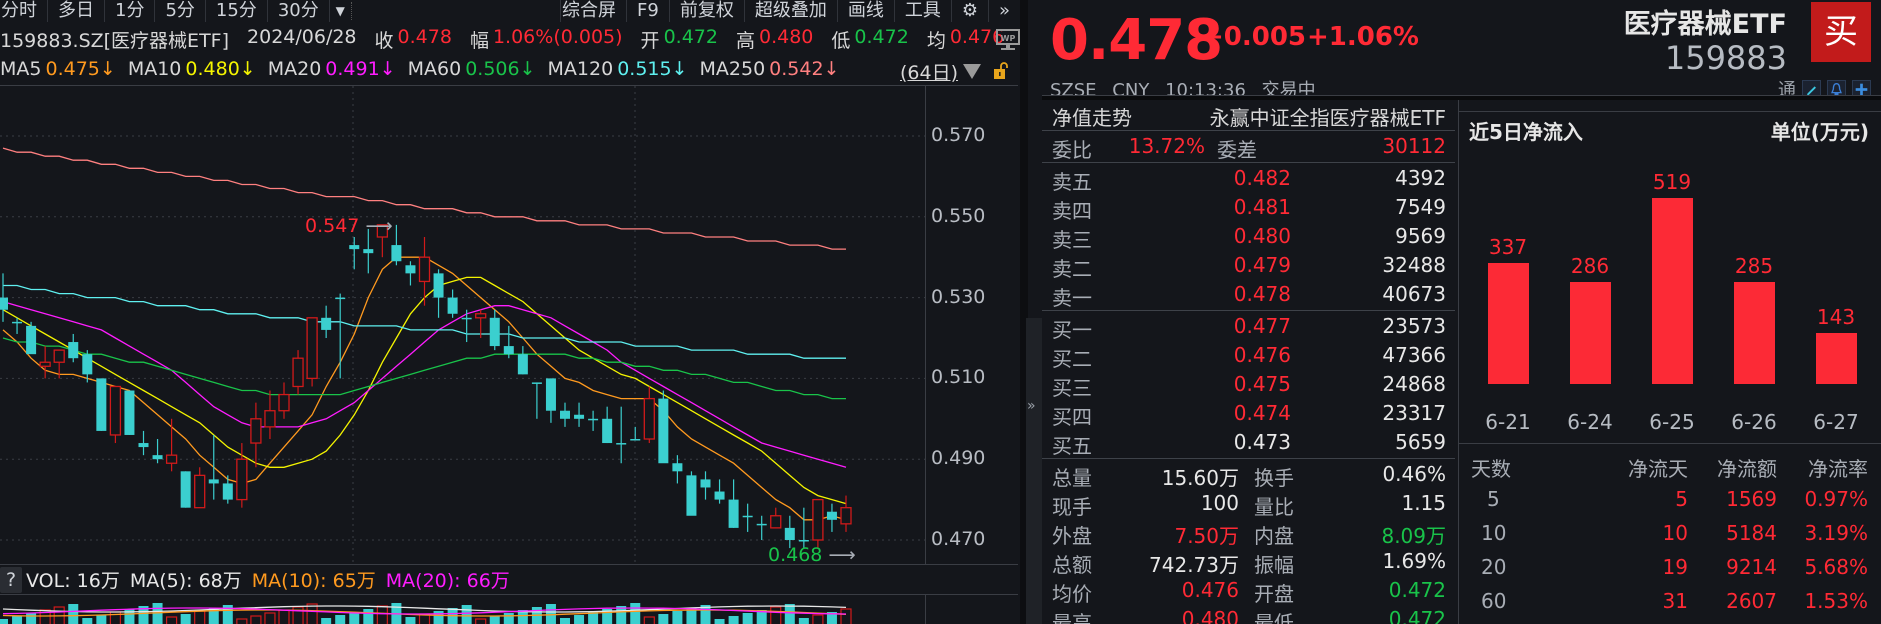 This screenshot has width=1881, height=624. What do you see at coordinates (1836, 533) in the screenshot?
I see `flow-table-cell: 3.19%` at bounding box center [1836, 533].